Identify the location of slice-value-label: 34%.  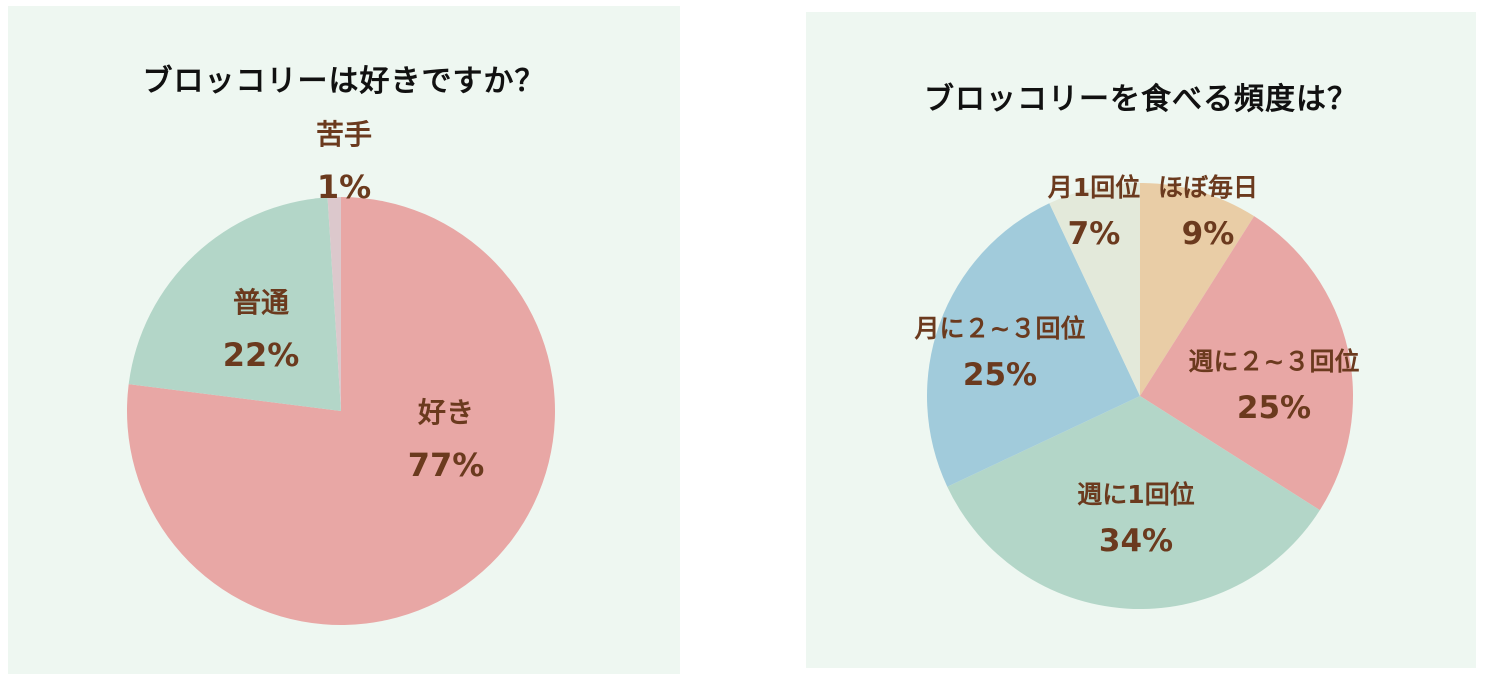
(1136, 541).